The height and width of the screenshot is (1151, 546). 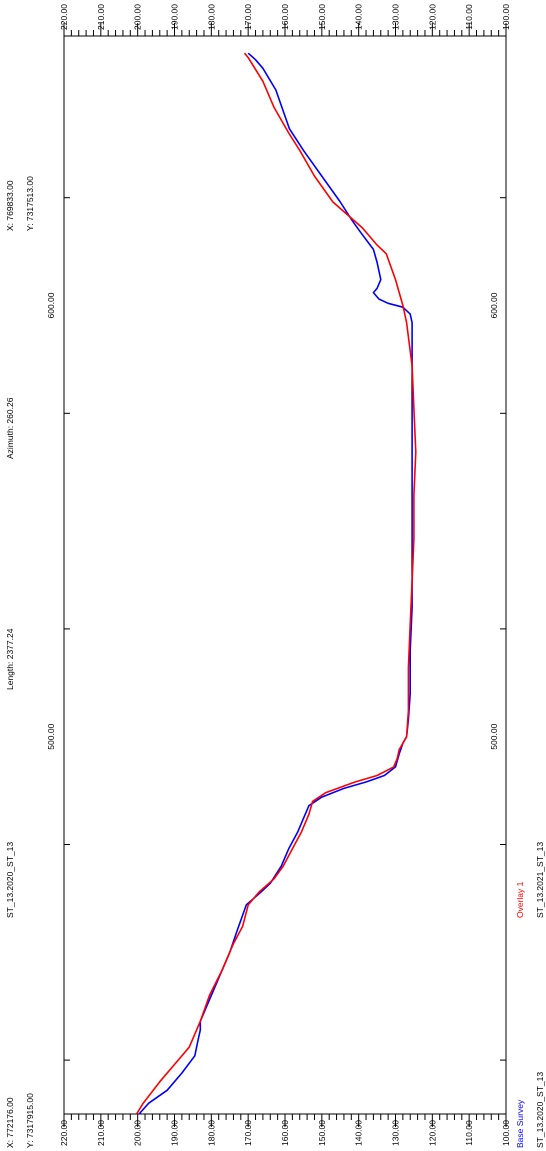 What do you see at coordinates (285, 1133) in the screenshot?
I see `elevation-tick-label-bottom: 160.00` at bounding box center [285, 1133].